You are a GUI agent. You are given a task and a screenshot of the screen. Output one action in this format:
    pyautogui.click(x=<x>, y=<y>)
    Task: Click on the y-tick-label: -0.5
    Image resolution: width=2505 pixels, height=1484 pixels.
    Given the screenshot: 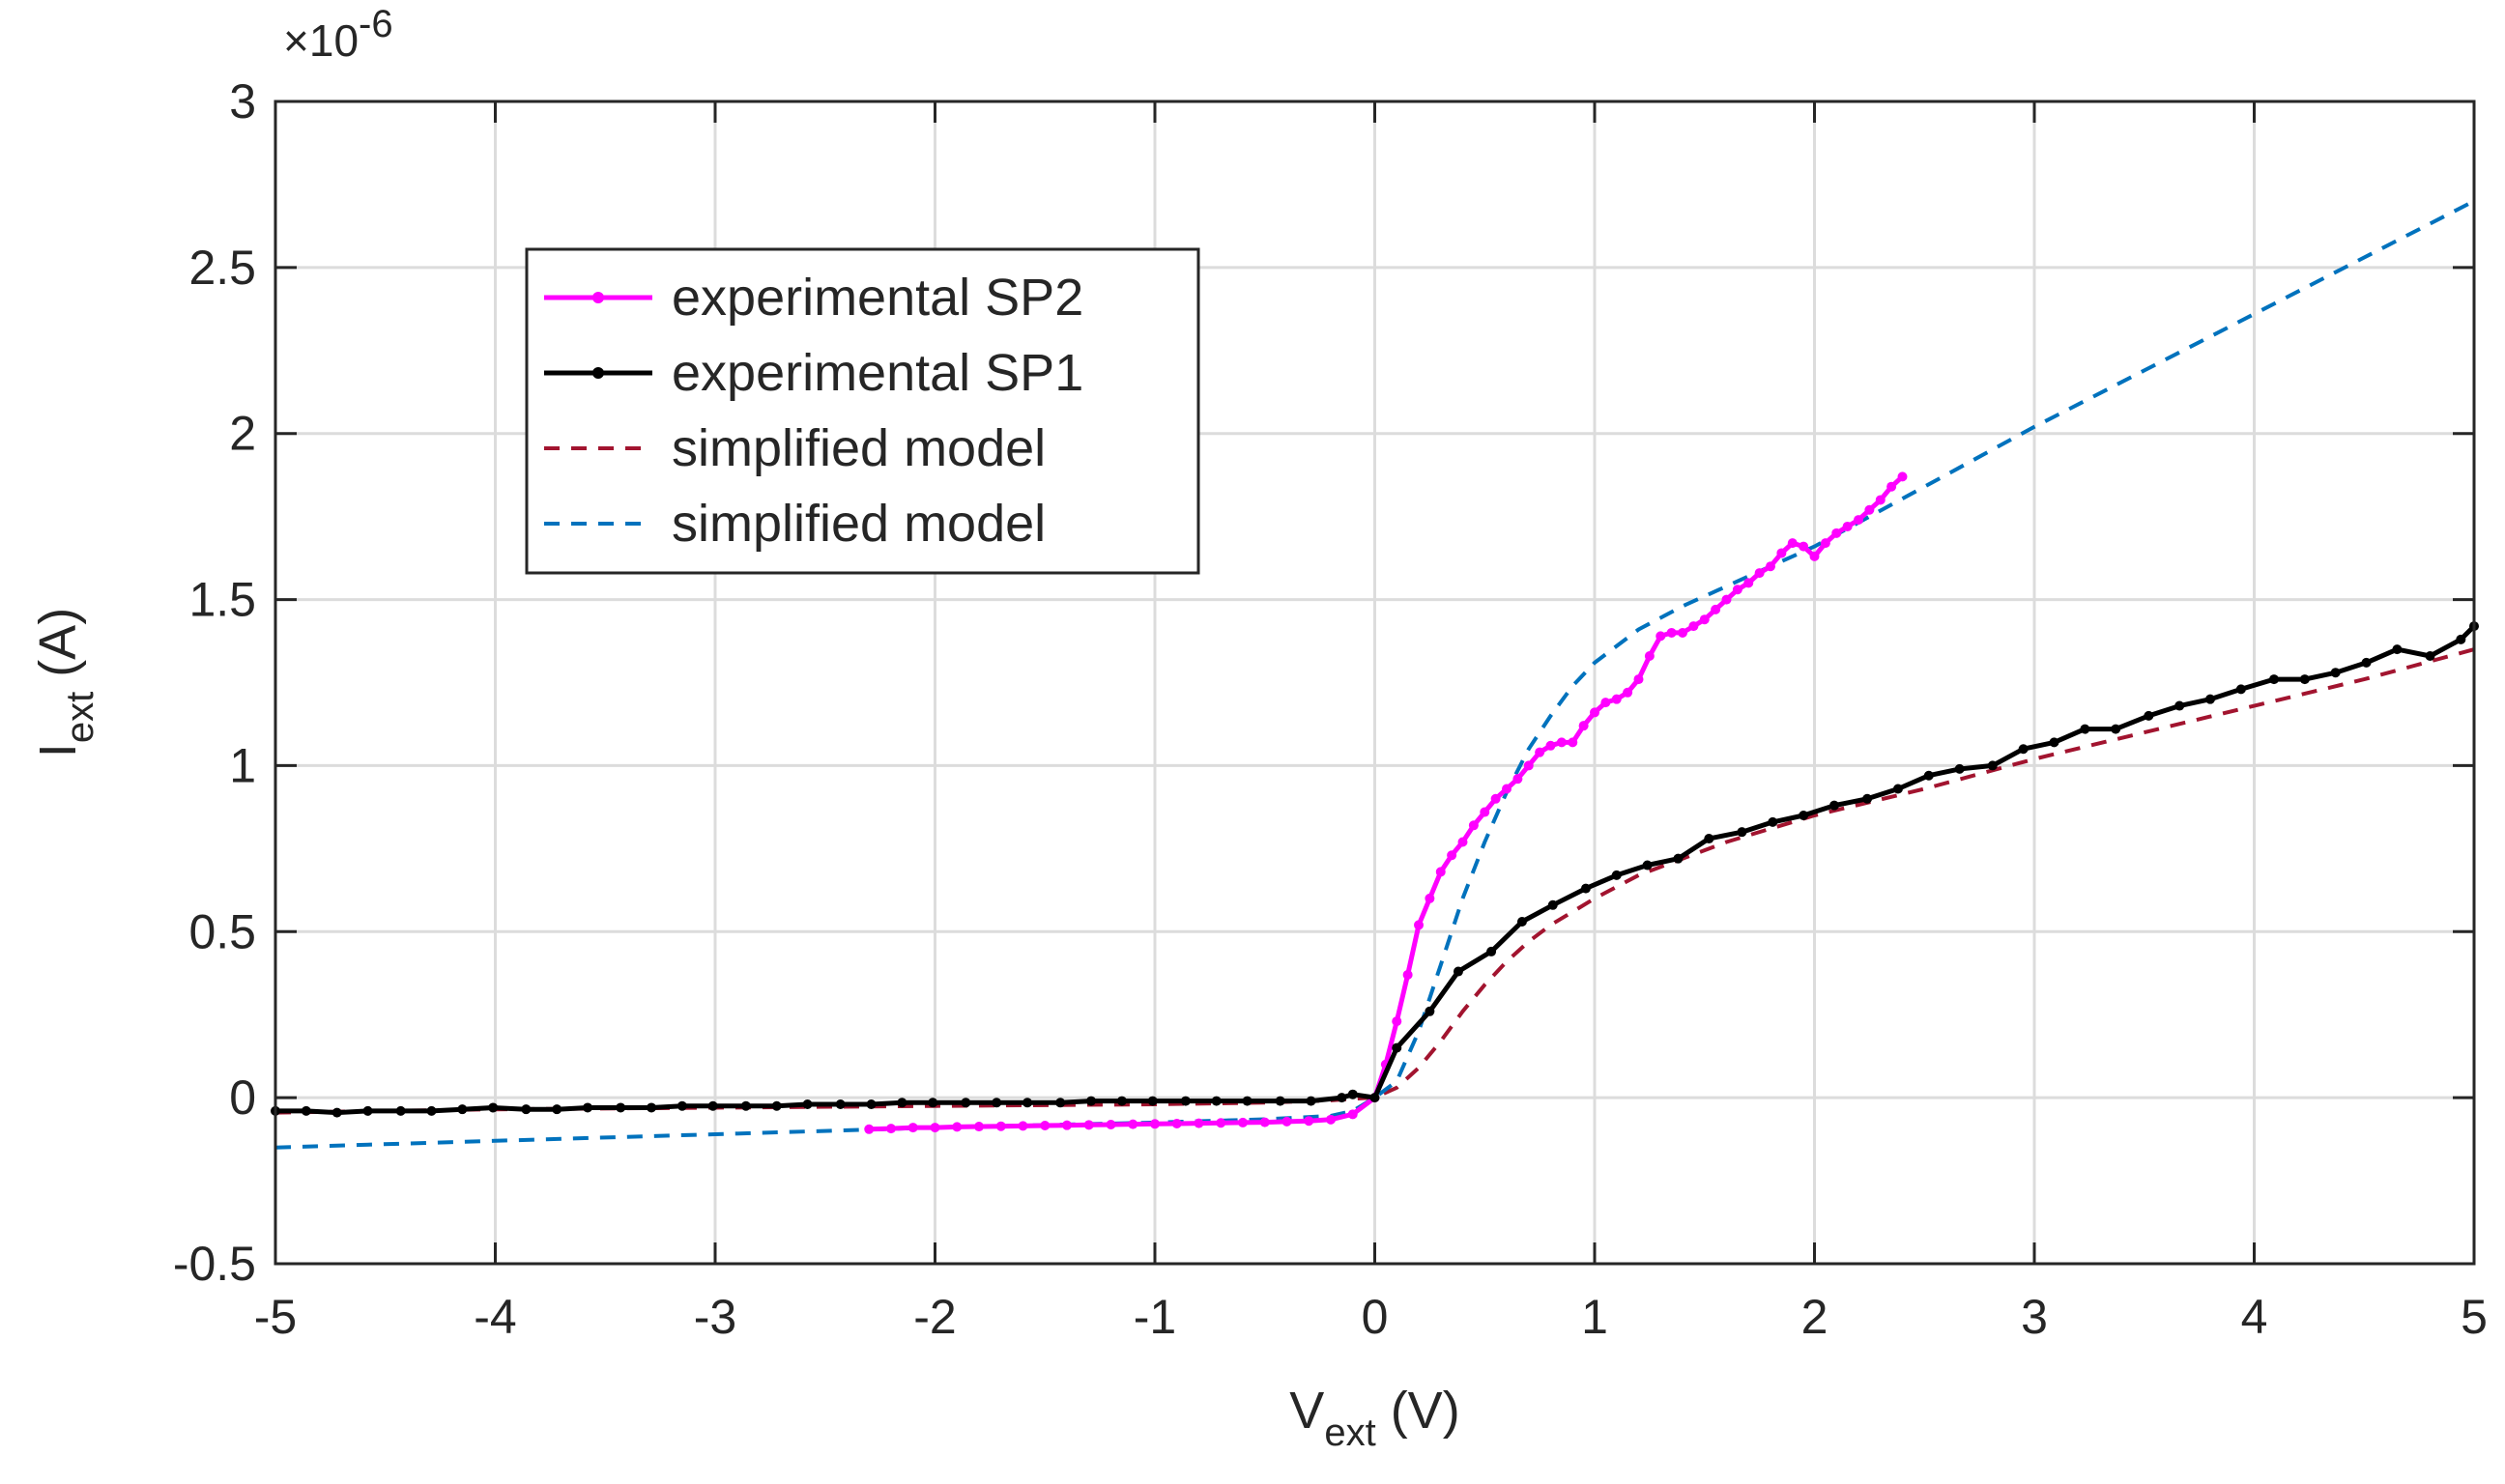 What is the action you would take?
    pyautogui.click(x=214, y=1264)
    